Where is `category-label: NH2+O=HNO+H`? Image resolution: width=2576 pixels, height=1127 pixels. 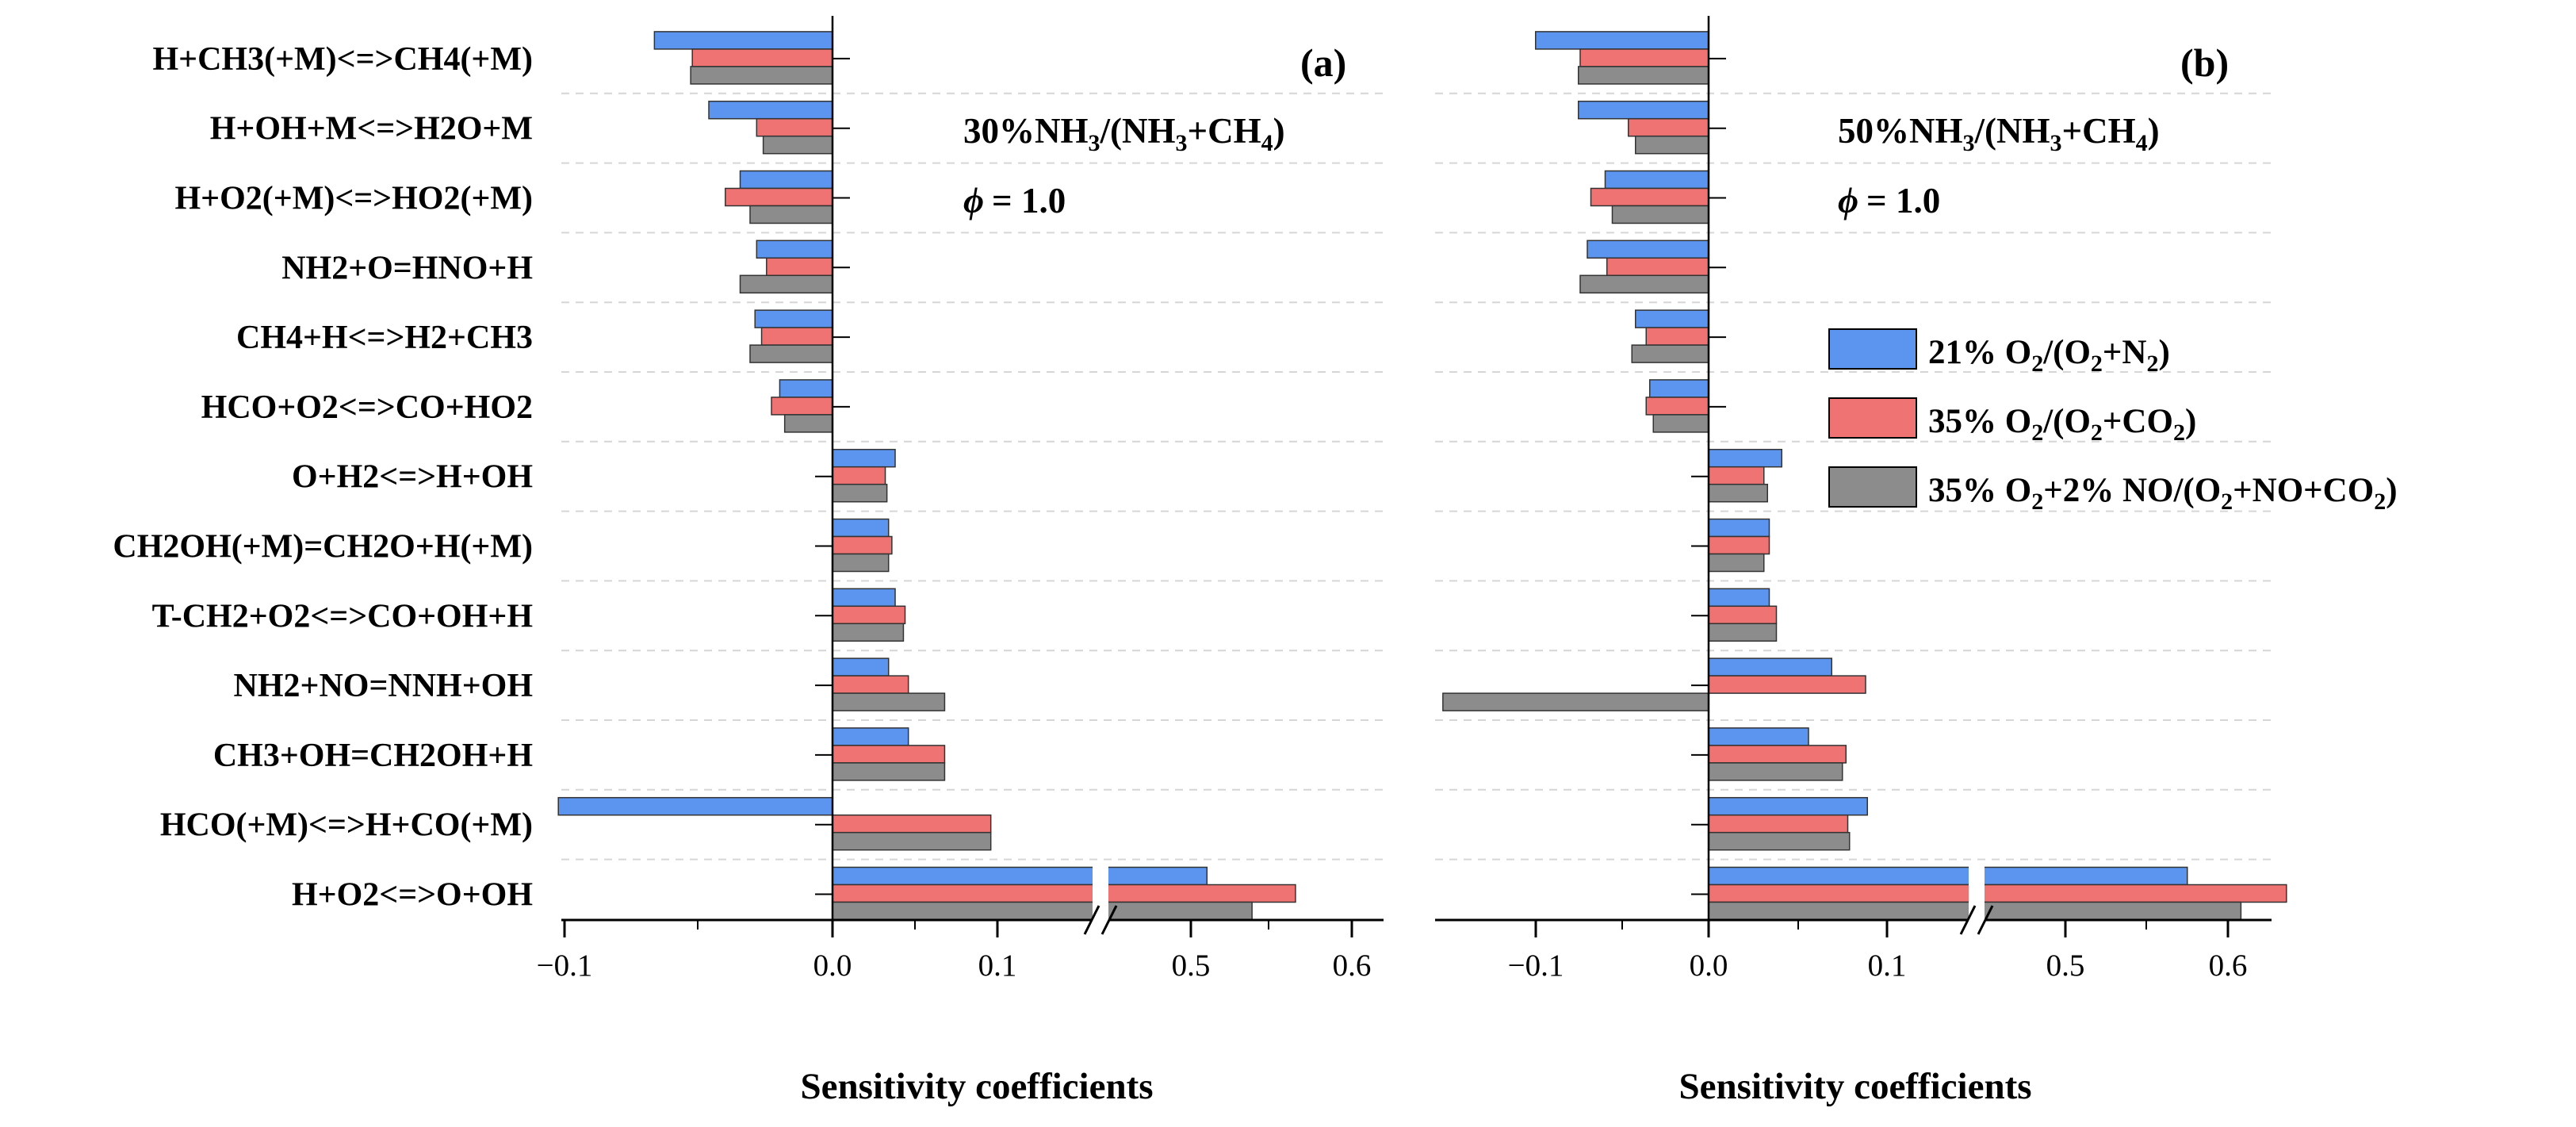 category-label: NH2+O=HNO+H is located at coordinates (407, 268).